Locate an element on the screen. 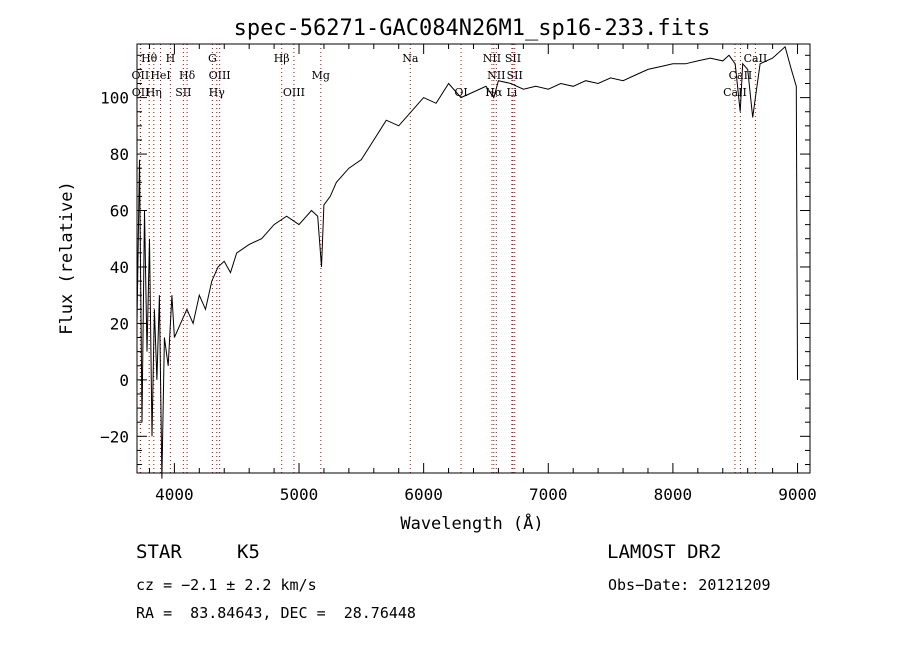 This screenshot has height=650, width=900. line-marker-label: Hβ is located at coordinates (282, 58).